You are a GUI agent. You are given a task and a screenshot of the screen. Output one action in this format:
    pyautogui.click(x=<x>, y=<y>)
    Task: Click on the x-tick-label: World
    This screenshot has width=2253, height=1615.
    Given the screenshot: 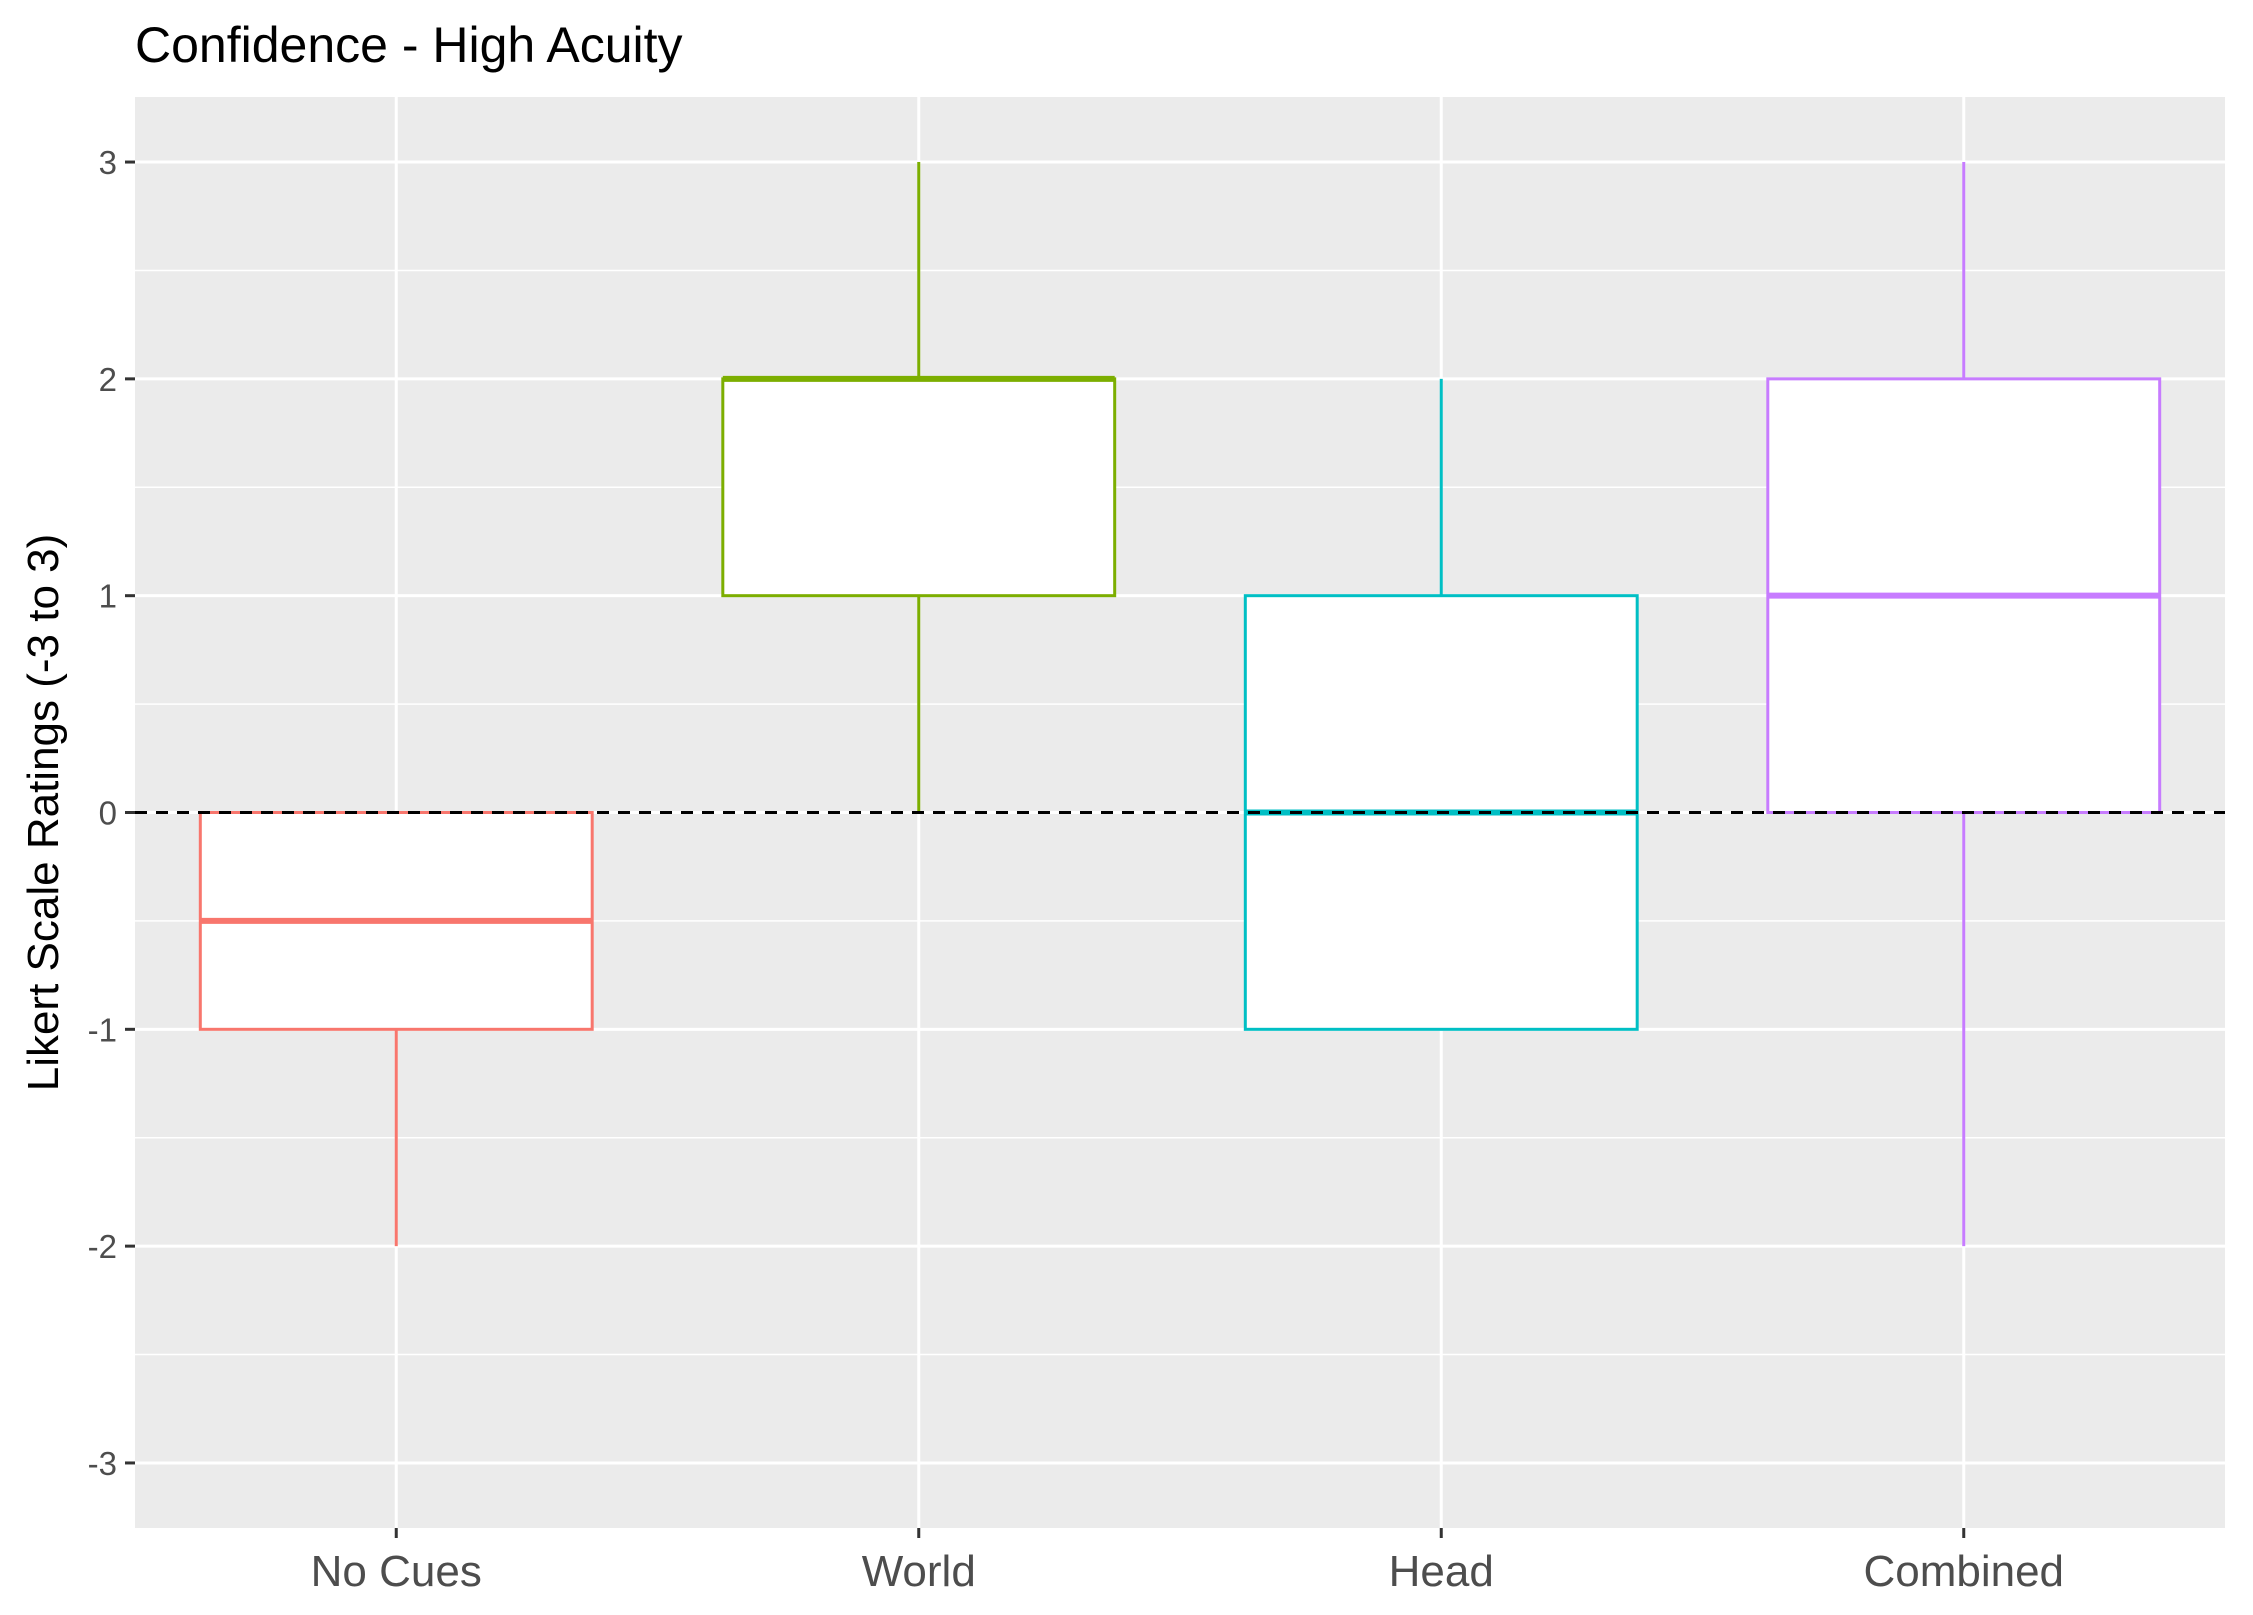 What is the action you would take?
    pyautogui.click(x=919, y=1571)
    